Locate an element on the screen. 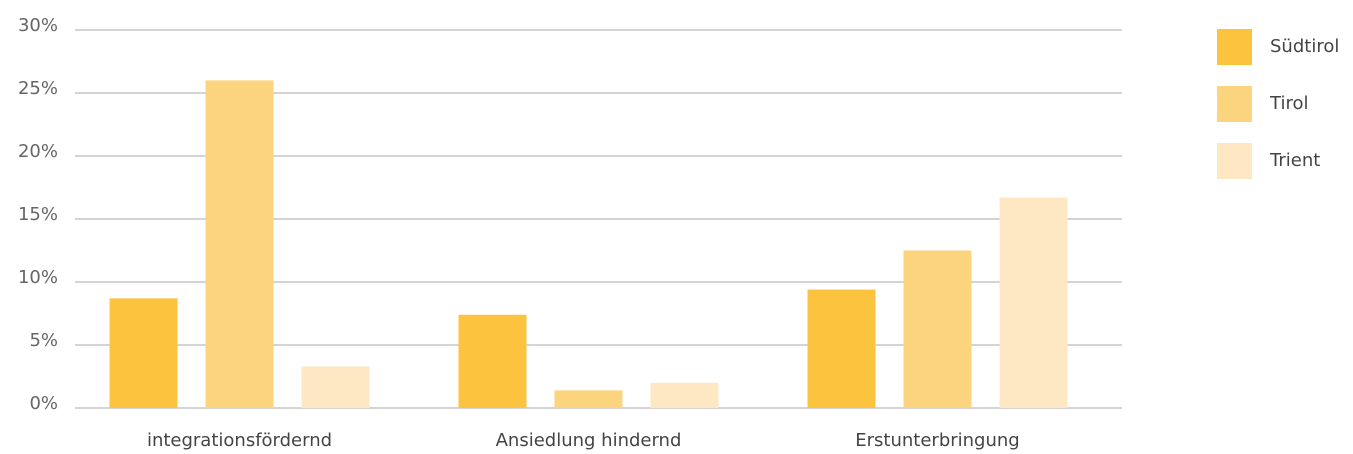 The width and height of the screenshot is (1353, 454). y-tick-label: 10% is located at coordinates (38, 277).